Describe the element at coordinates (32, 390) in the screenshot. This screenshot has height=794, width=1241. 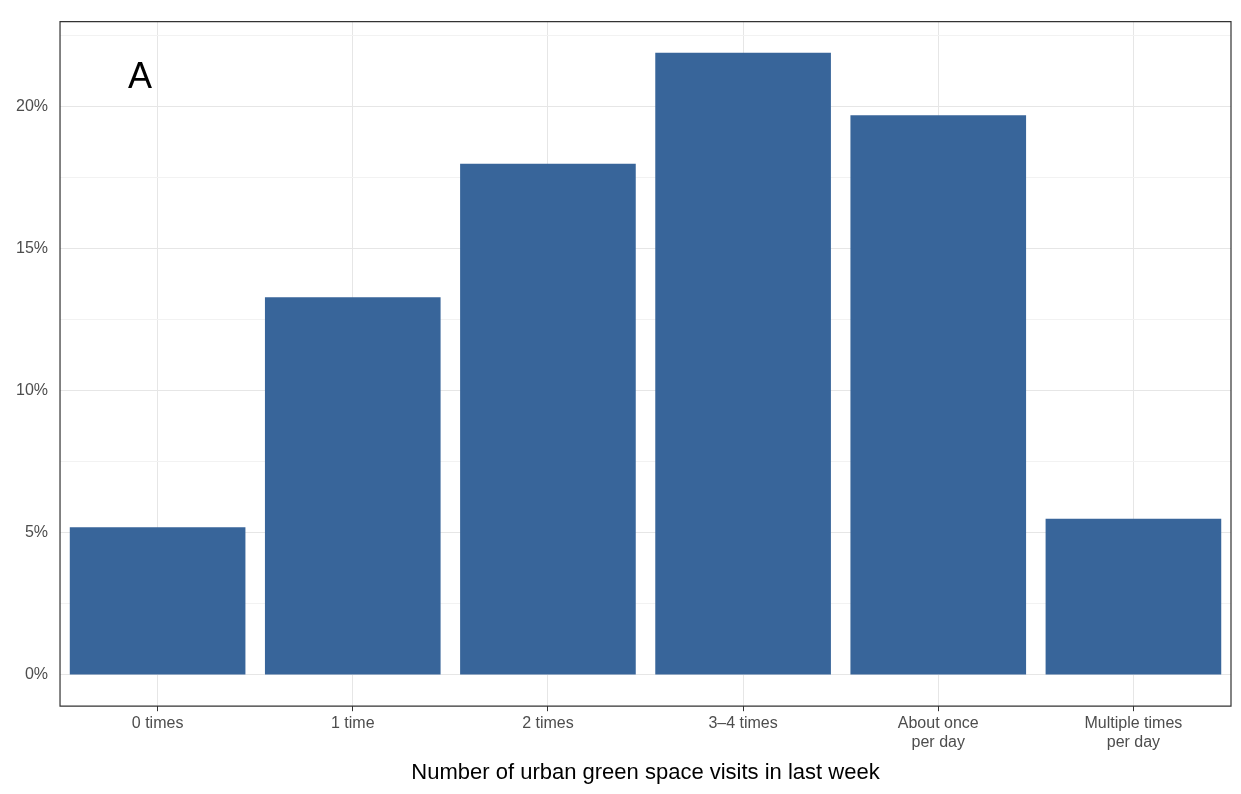
I see `y-tick-label: 10%` at that location.